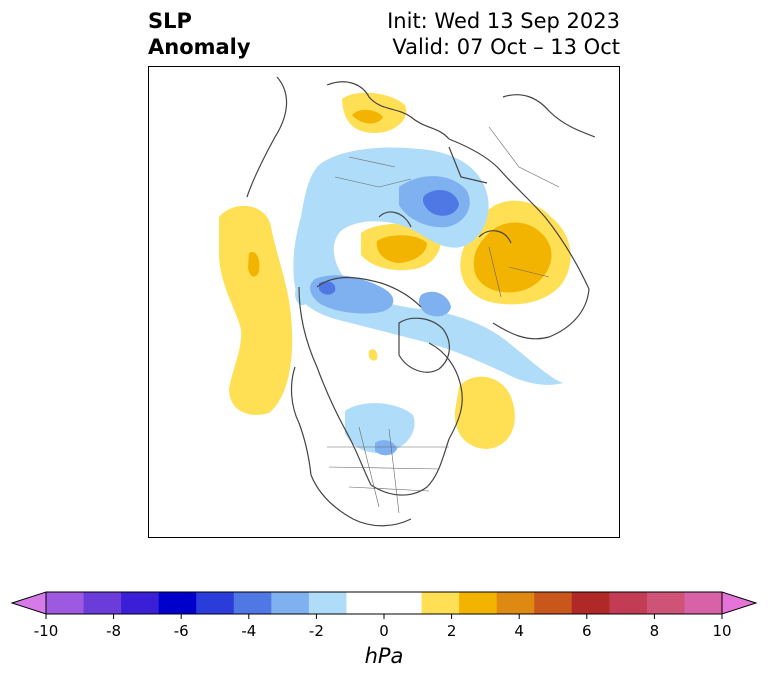  Describe the element at coordinates (506, 47) in the screenshot. I see `valid-range: Valid: 07 Oct – 13 Oct` at that location.